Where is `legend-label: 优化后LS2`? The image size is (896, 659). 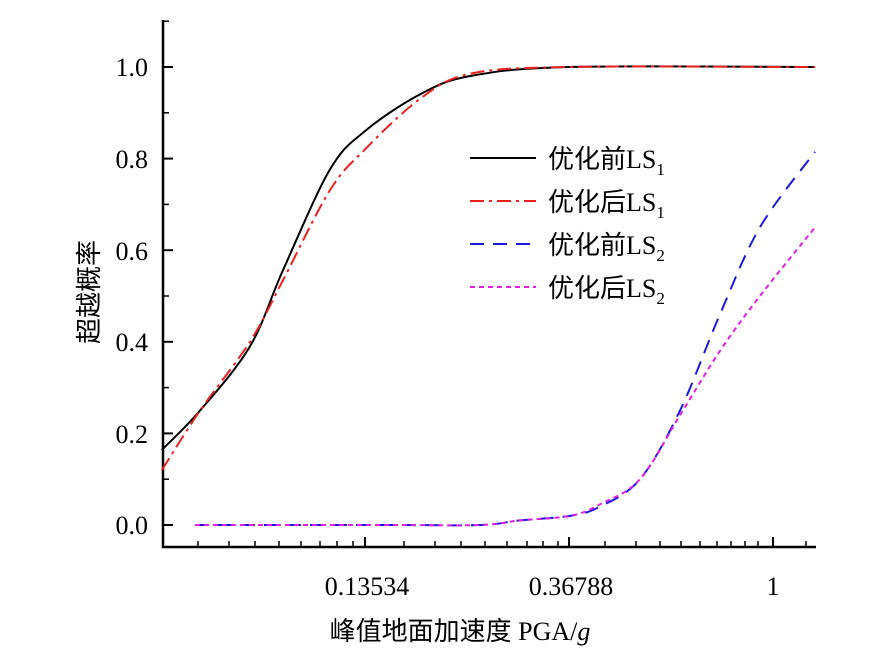
legend-label: 优化后LS2 is located at coordinates (606, 291).